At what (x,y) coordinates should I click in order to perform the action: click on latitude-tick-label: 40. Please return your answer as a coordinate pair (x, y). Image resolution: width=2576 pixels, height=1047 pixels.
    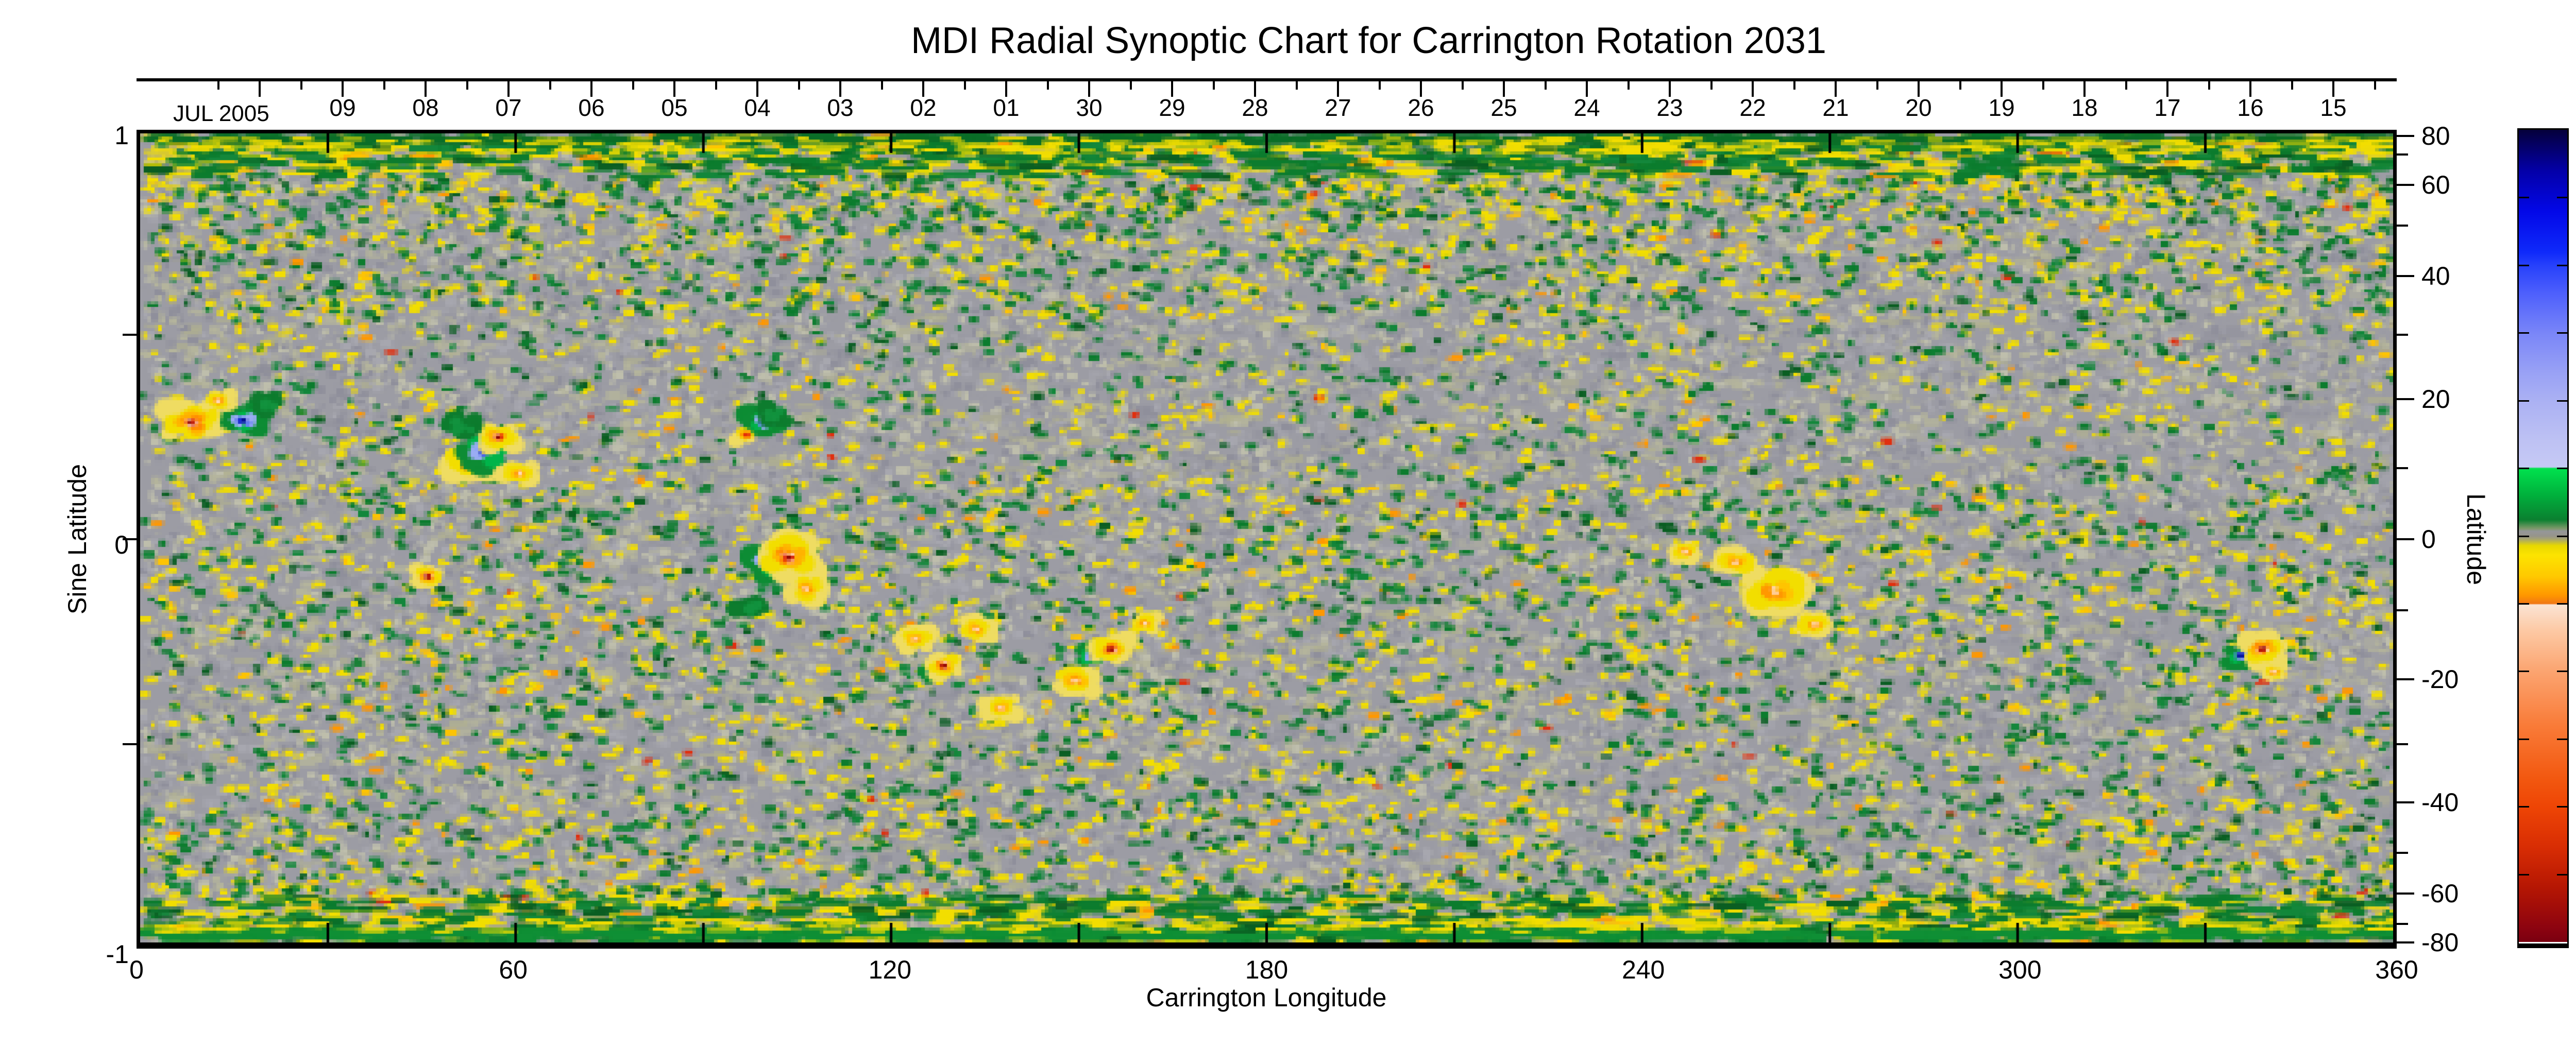
    Looking at the image, I should click on (2435, 276).